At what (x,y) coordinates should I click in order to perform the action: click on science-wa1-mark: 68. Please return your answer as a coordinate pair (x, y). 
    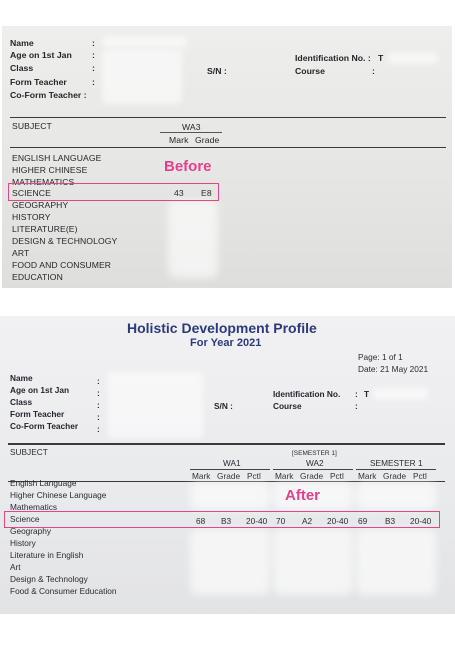
    Looking at the image, I should click on (201, 521).